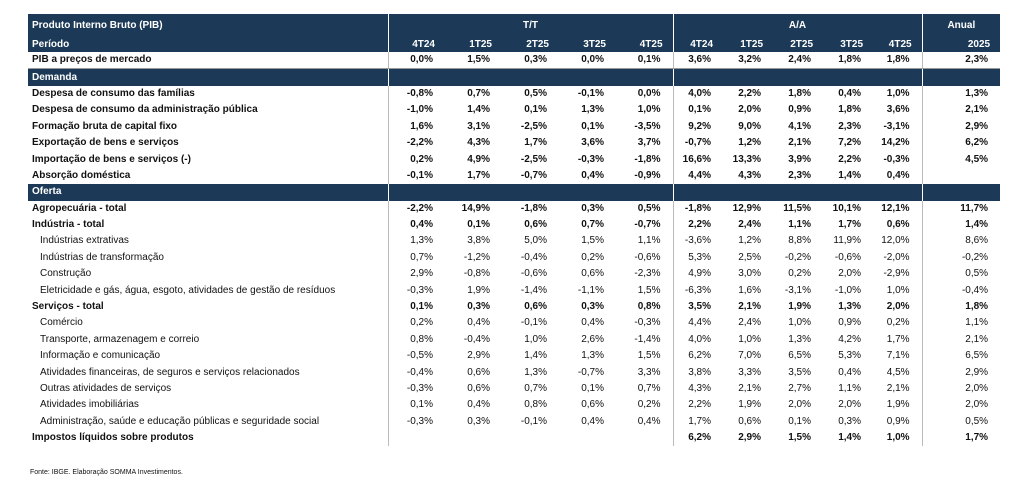 Image resolution: width=1024 pixels, height=487 pixels. I want to click on value-cell: 2,6%, so click(592, 339).